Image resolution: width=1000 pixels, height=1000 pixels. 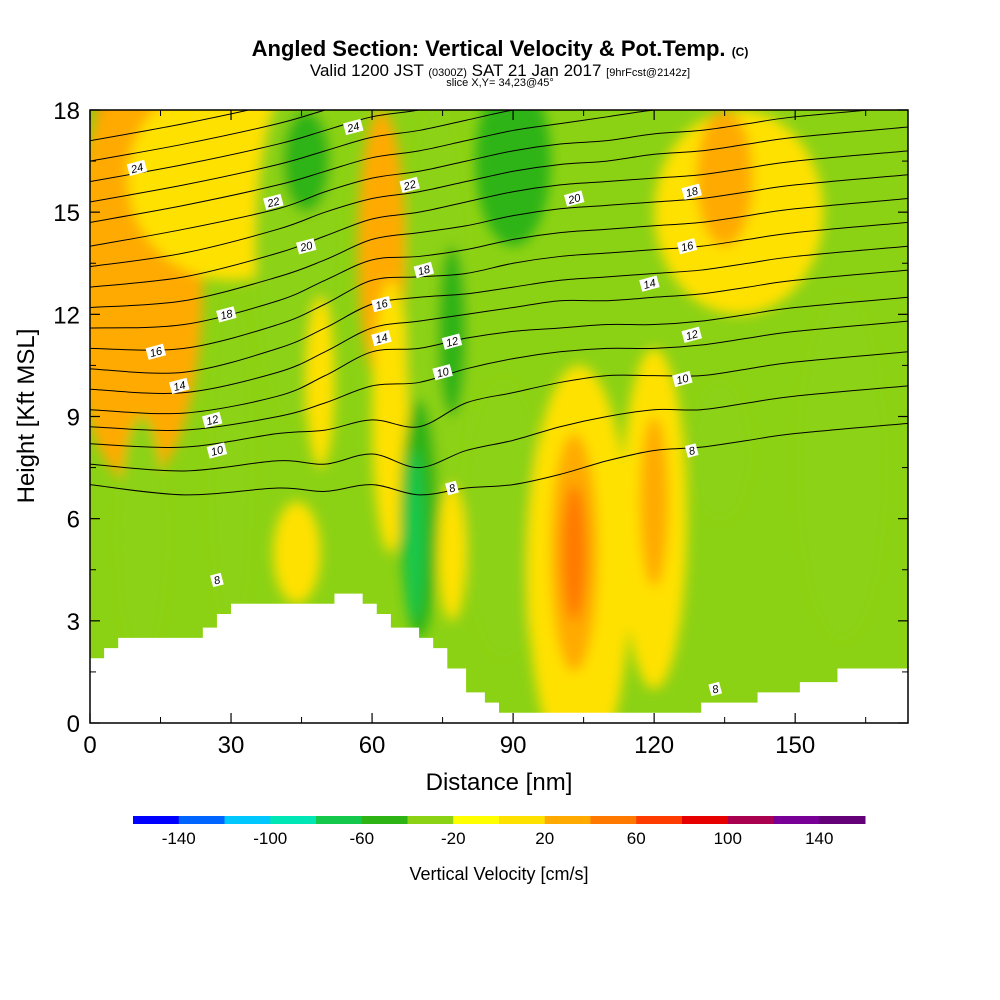 What do you see at coordinates (73, 724) in the screenshot?
I see `y-tick-label: 0` at bounding box center [73, 724].